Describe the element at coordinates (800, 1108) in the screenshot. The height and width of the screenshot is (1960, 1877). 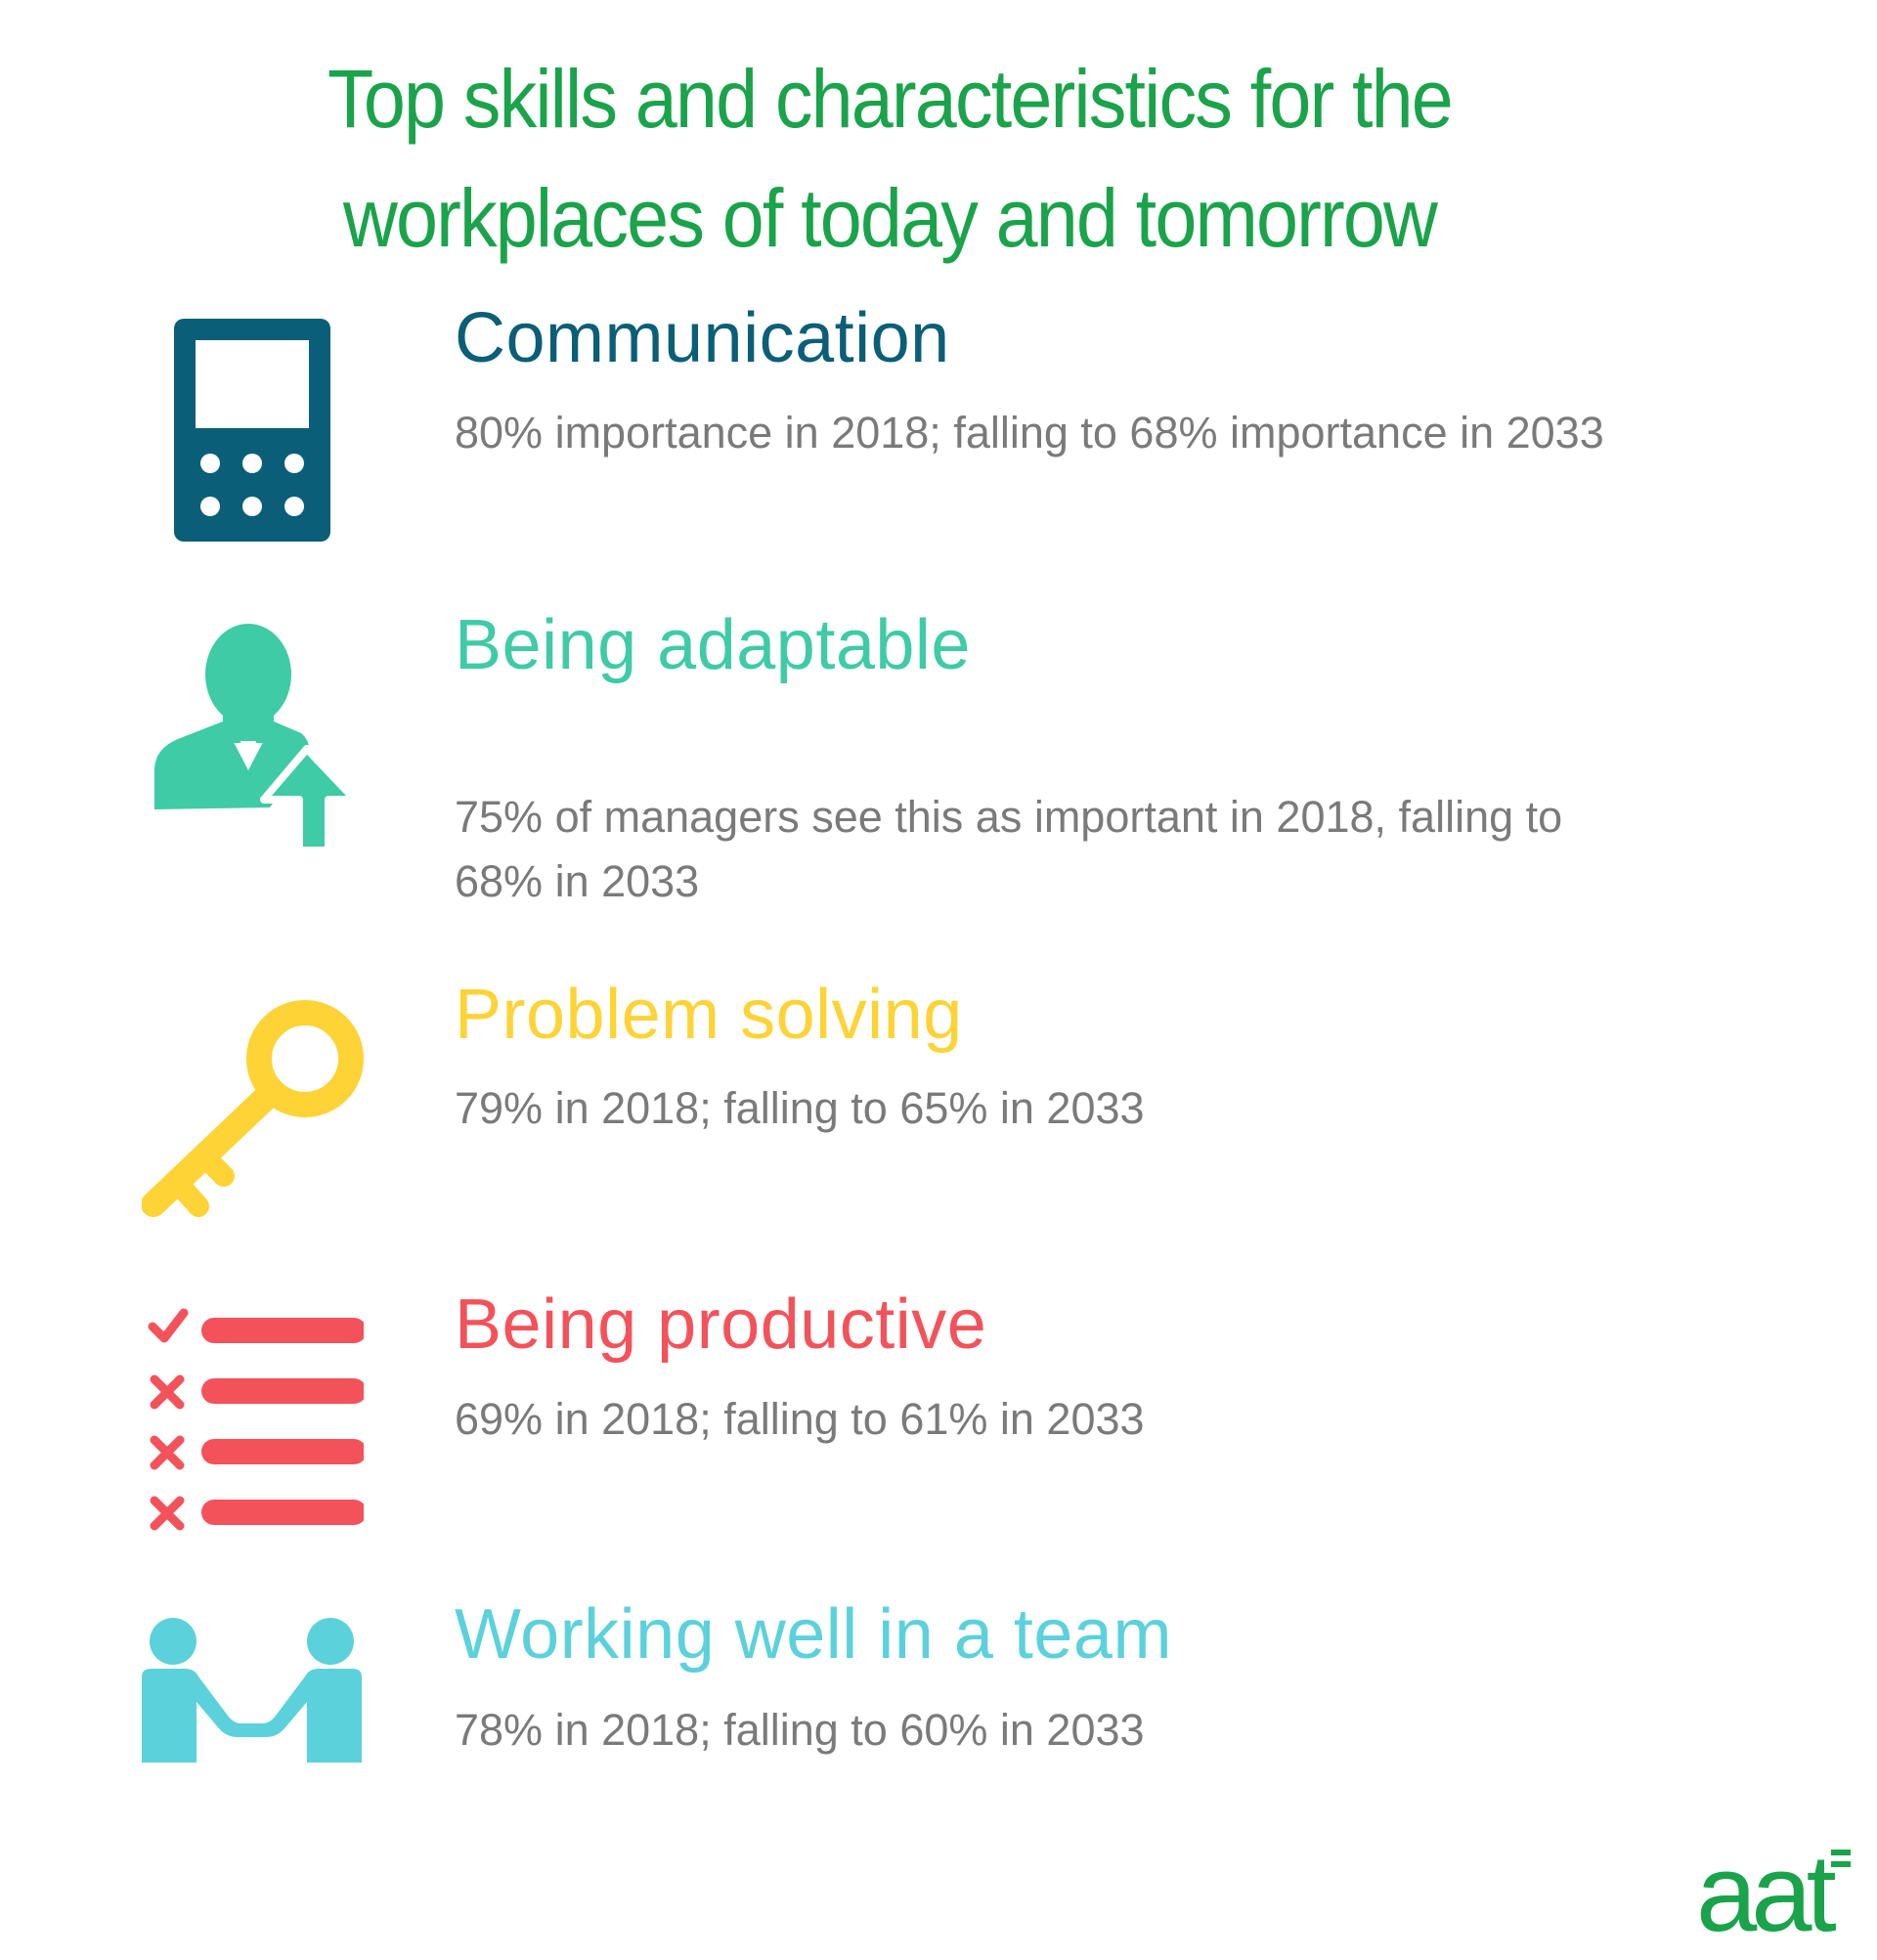
I see `skill-description: 79% in 2018; falling to 65% in 2033` at that location.